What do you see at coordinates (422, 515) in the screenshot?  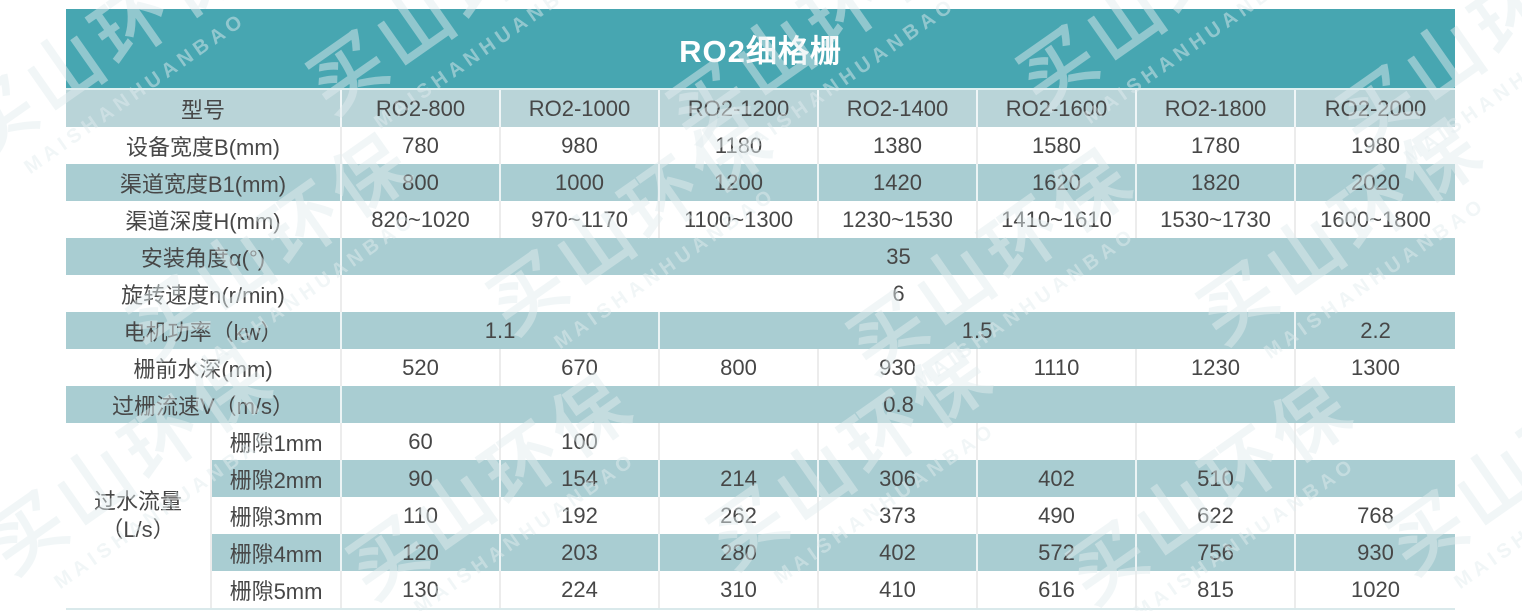 I see `value-cell: 110` at bounding box center [422, 515].